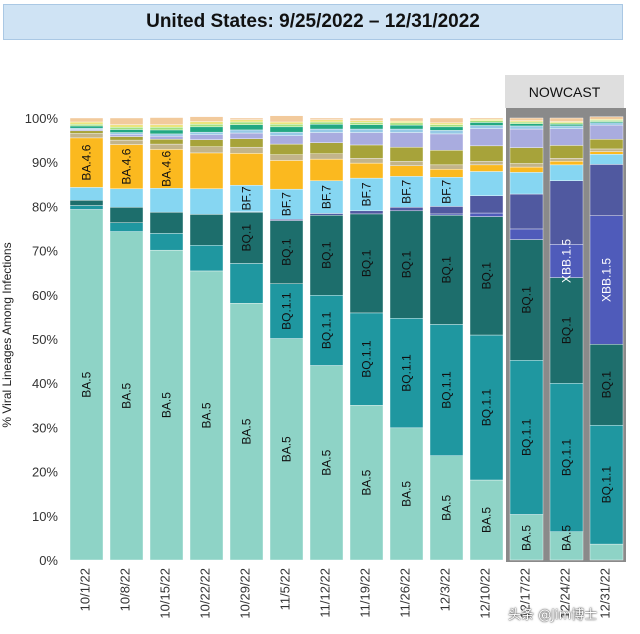 This screenshot has height=634, width=640. Describe the element at coordinates (125, 589) in the screenshot. I see `x-tick-label: 10/8/22` at that location.